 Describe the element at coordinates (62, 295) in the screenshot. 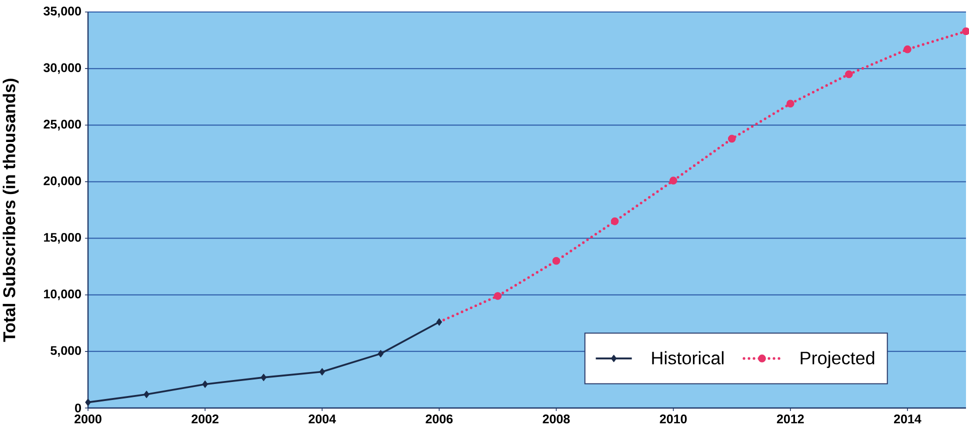

I see `y-tick-label: 10,000` at that location.